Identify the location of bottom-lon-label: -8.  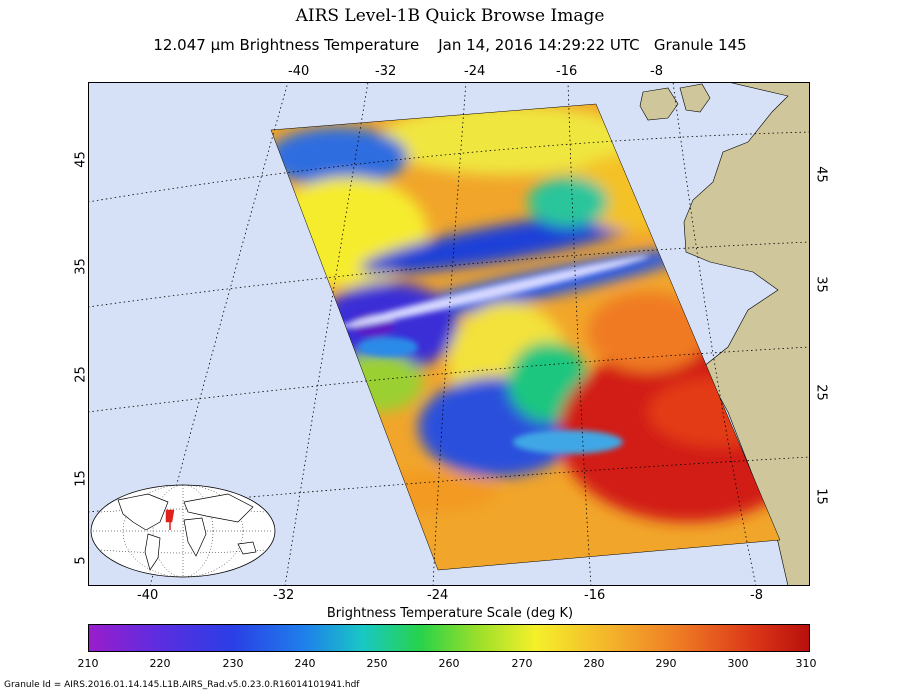
(756, 595).